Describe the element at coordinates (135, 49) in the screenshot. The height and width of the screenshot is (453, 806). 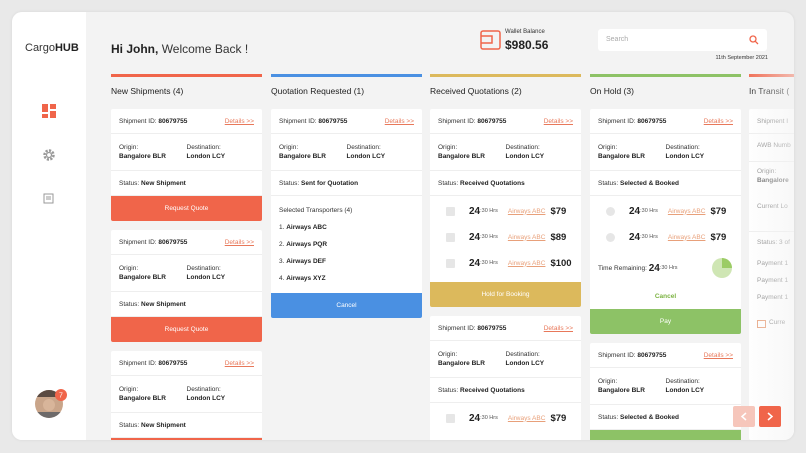
I see `greeting-name: Hi John,` at that location.